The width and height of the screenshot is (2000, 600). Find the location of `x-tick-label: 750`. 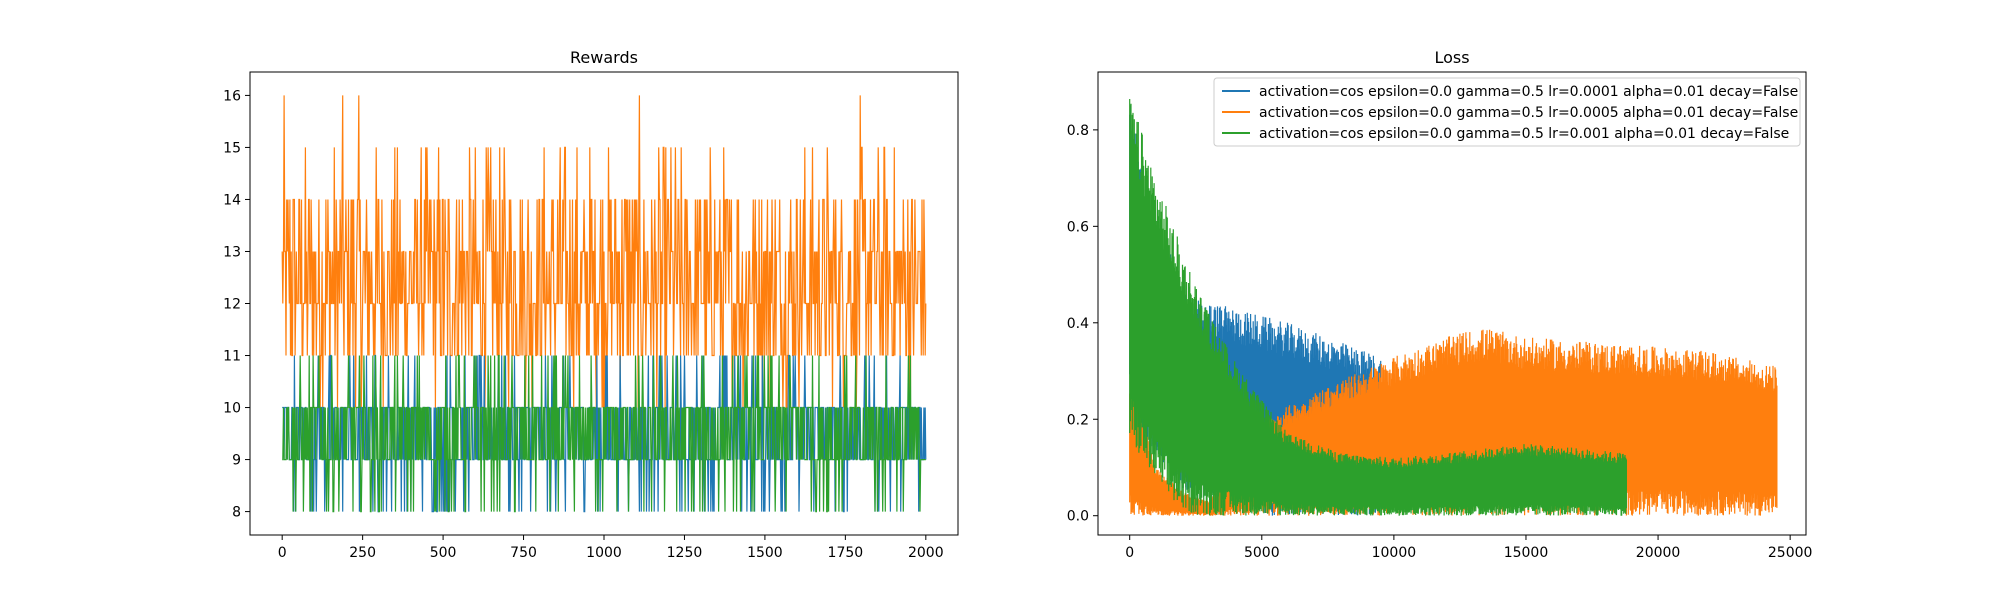

x-tick-label: 750 is located at coordinates (523, 553).